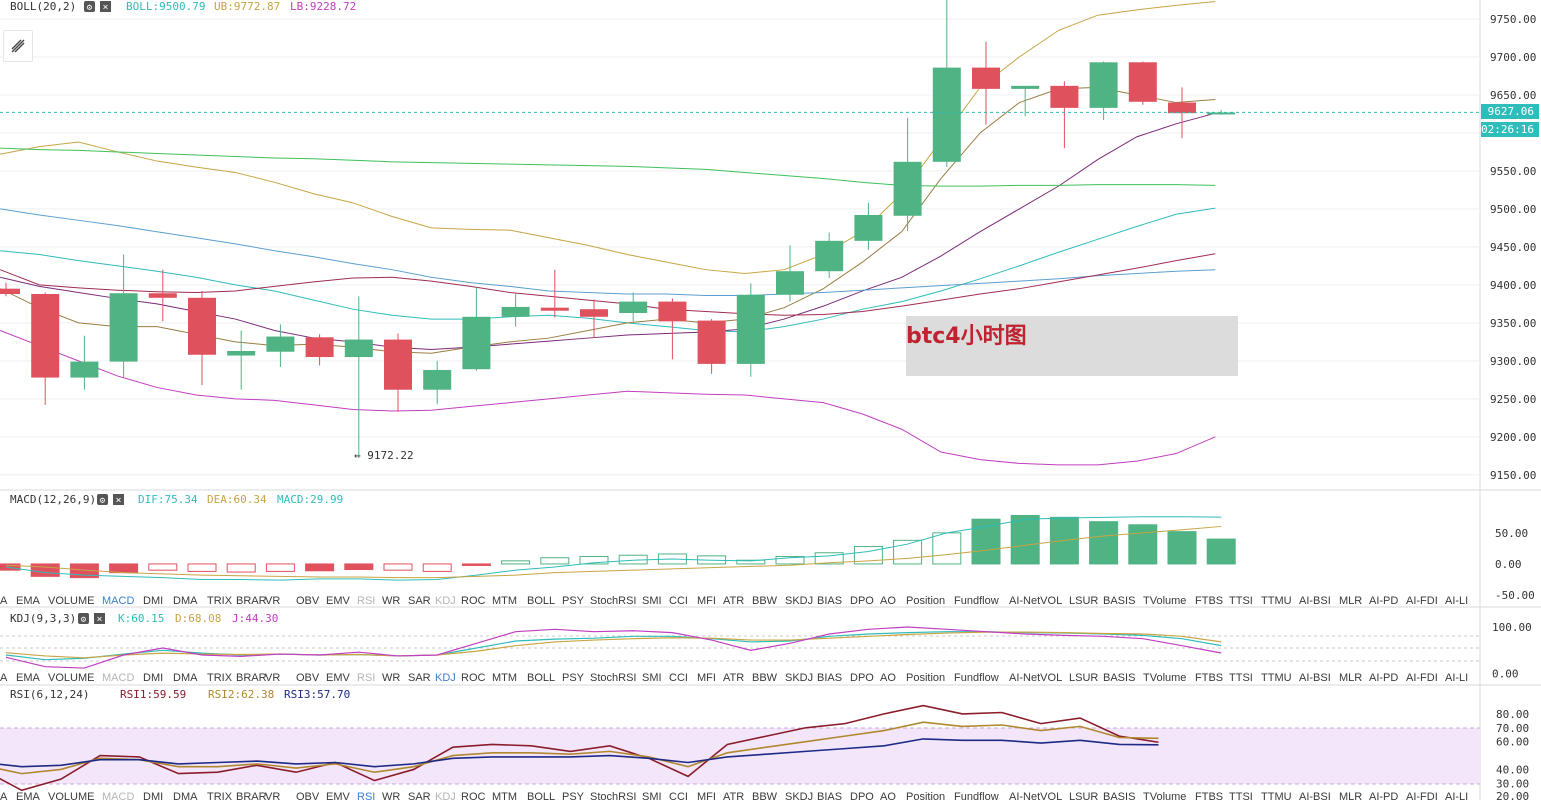 The height and width of the screenshot is (804, 1541). I want to click on indicator-tab-brar: BRAR, so click(251, 601).